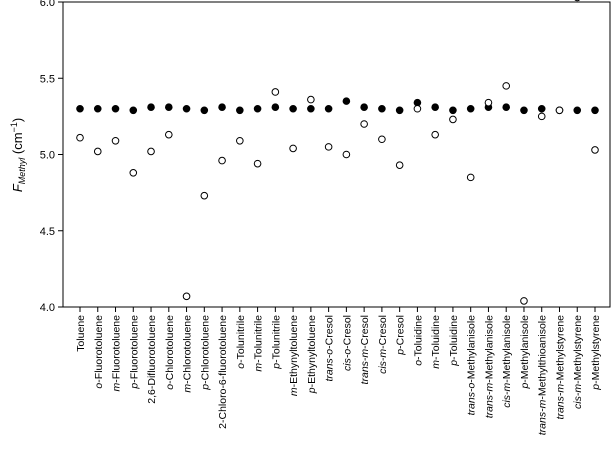  I want to click on y-label-unit-prefix: (cm, so click(17, 144).